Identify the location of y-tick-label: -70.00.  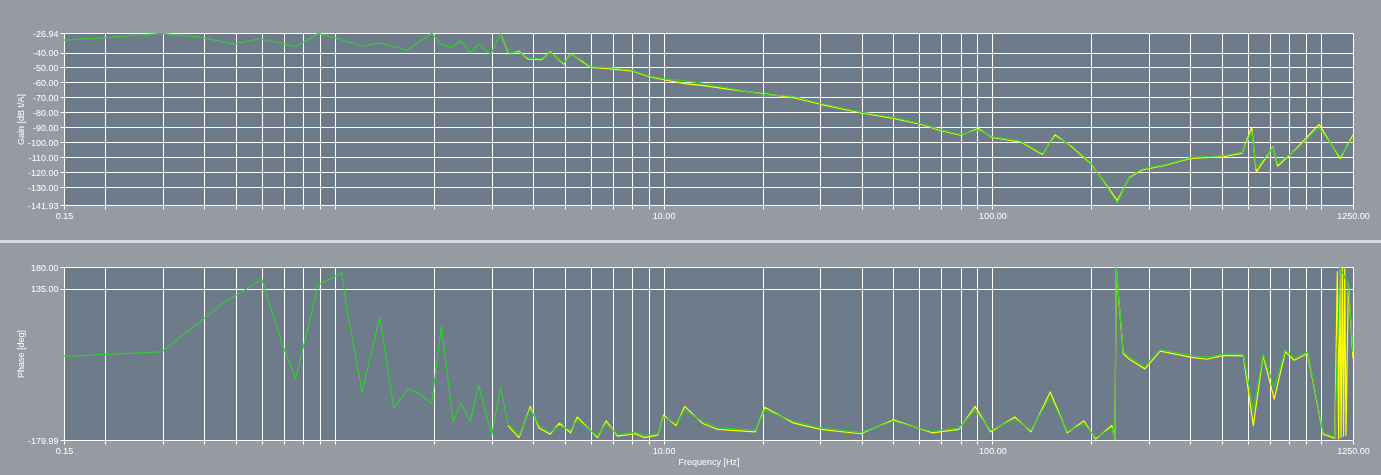
(45, 97).